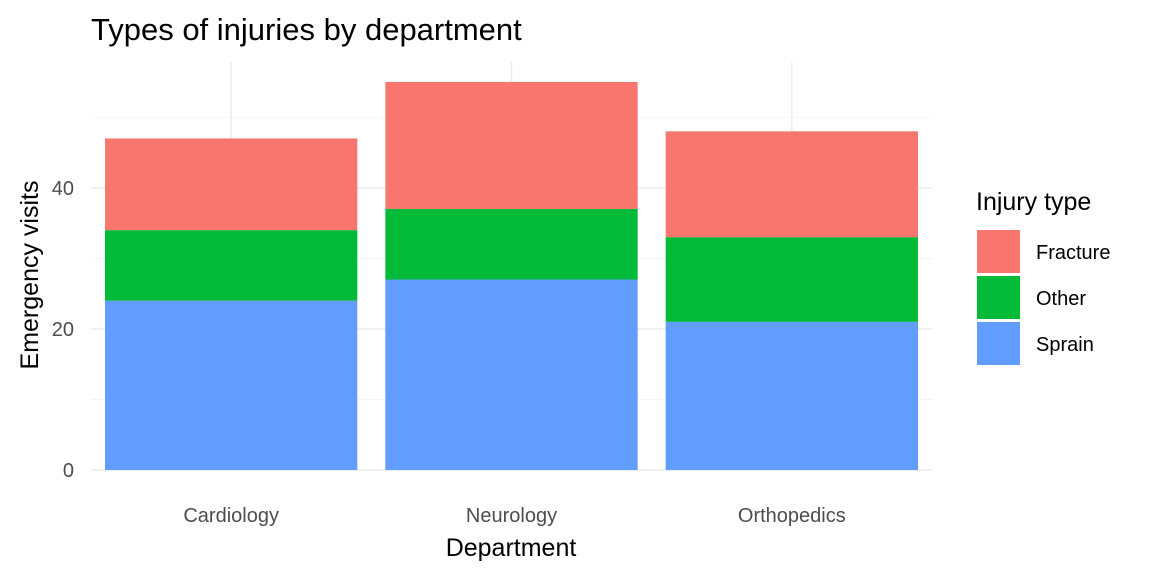 Image resolution: width=1152 pixels, height=576 pixels. What do you see at coordinates (998, 343) in the screenshot?
I see `legend-key-sprain` at bounding box center [998, 343].